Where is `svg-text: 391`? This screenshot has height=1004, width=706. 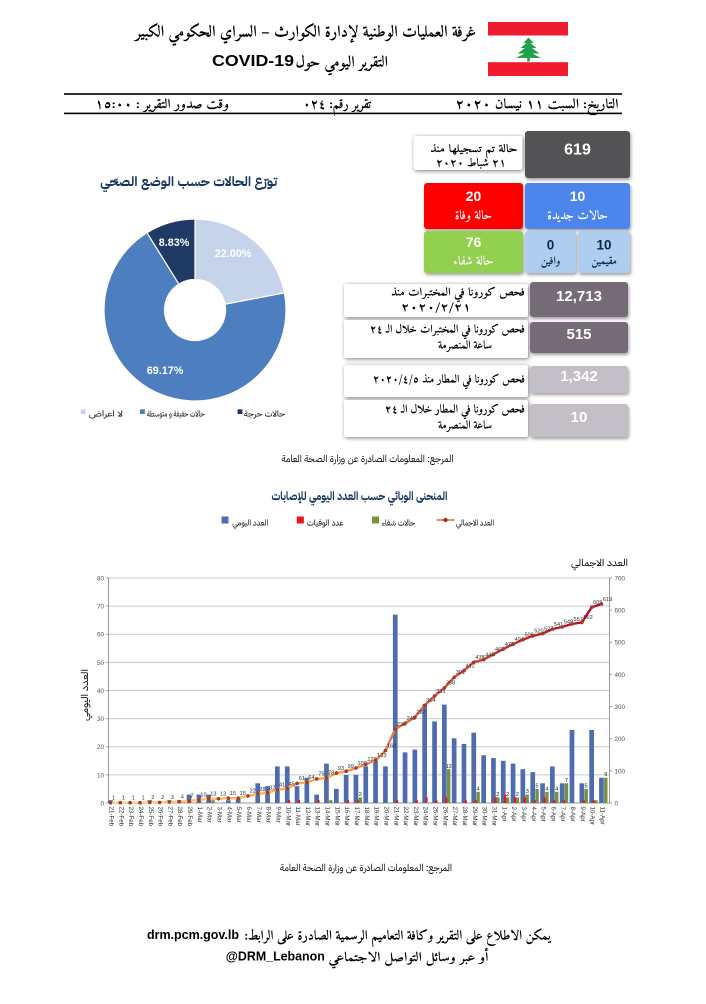
svg-text: 391 is located at coordinates (460, 673).